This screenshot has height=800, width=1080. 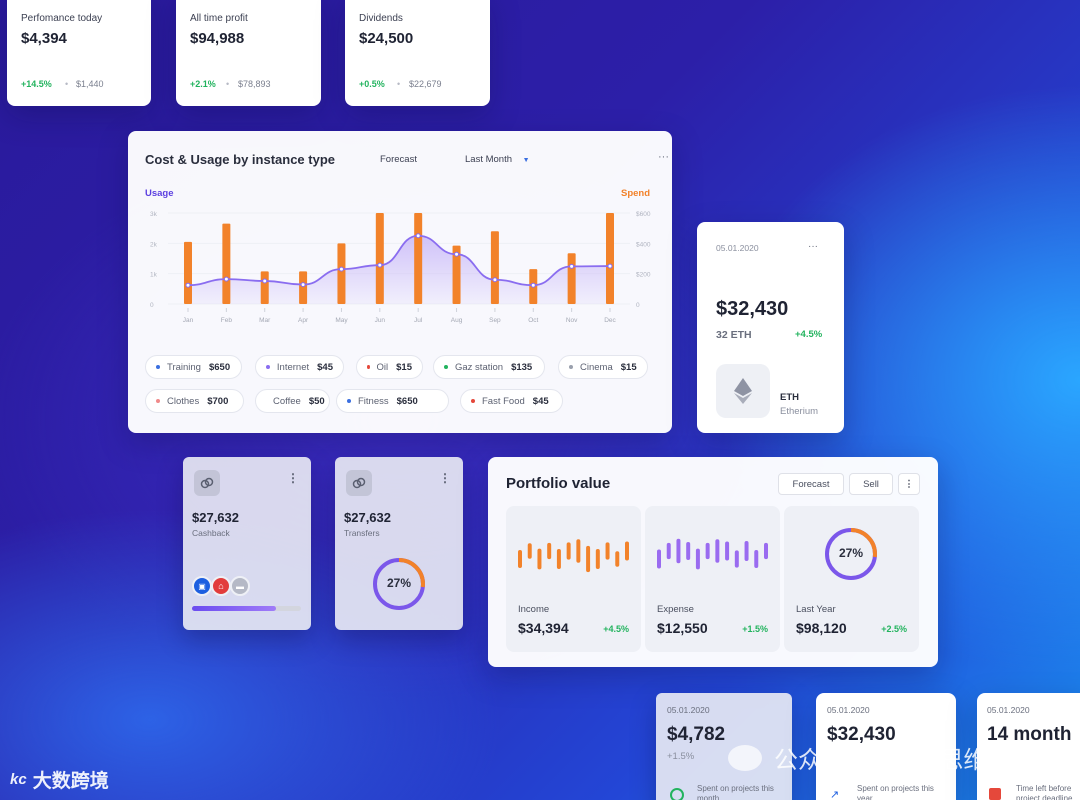 I want to click on x-tick-label: Oct, so click(x=533, y=320).